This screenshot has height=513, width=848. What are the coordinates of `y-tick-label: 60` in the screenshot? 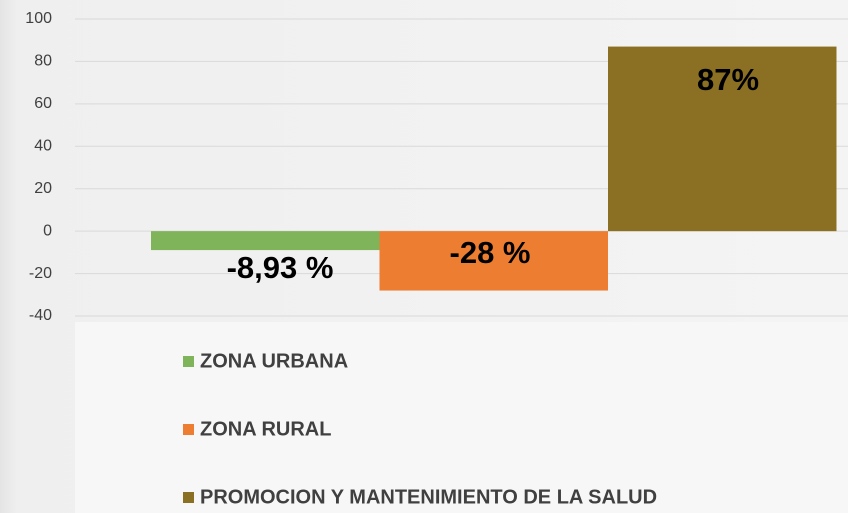 It's located at (43, 103).